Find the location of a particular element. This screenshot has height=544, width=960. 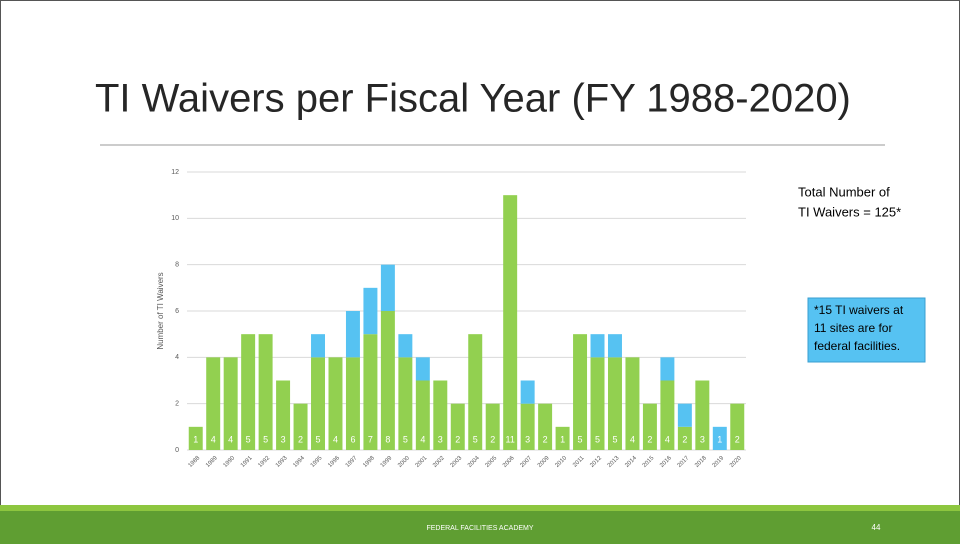

callout-line: federal facilities. is located at coordinates (857, 346).